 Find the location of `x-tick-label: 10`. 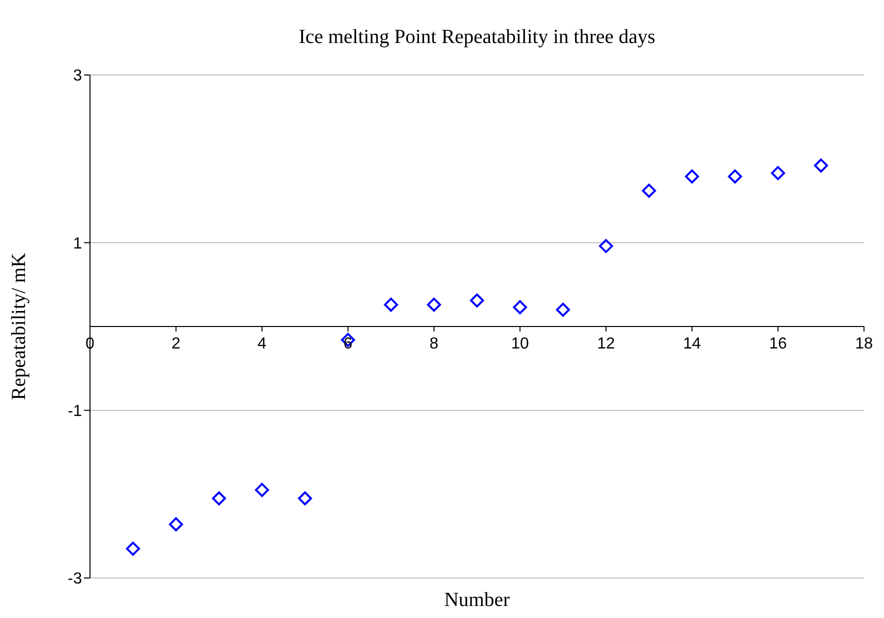

x-tick-label: 10 is located at coordinates (520, 344).